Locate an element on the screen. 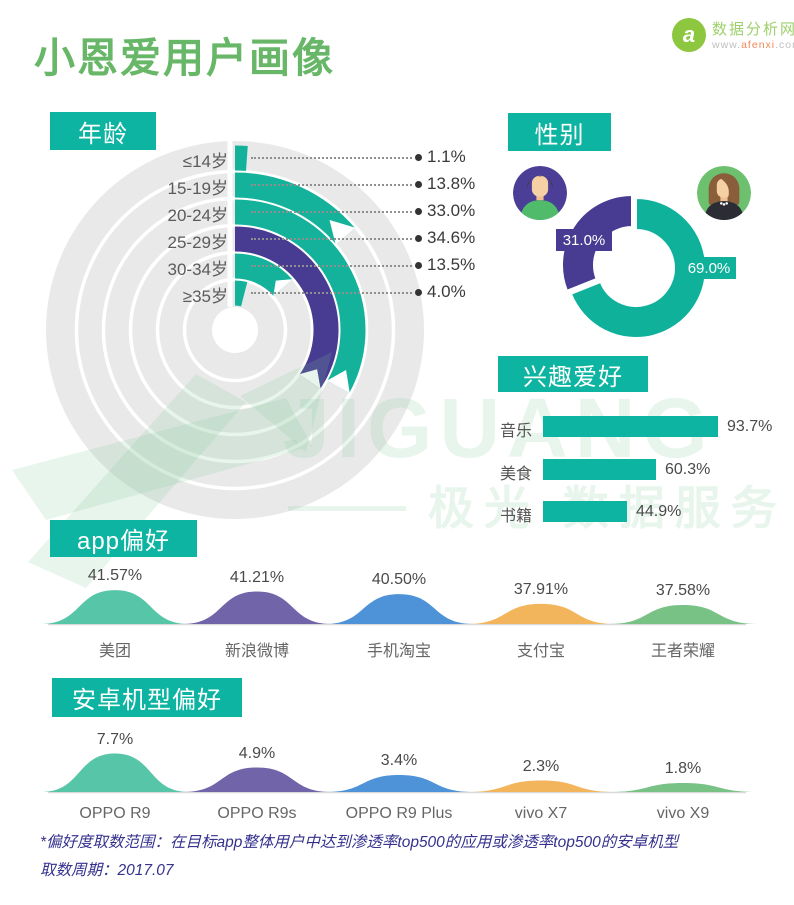  afenxi-logo-glyph: a is located at coordinates (689, 34).